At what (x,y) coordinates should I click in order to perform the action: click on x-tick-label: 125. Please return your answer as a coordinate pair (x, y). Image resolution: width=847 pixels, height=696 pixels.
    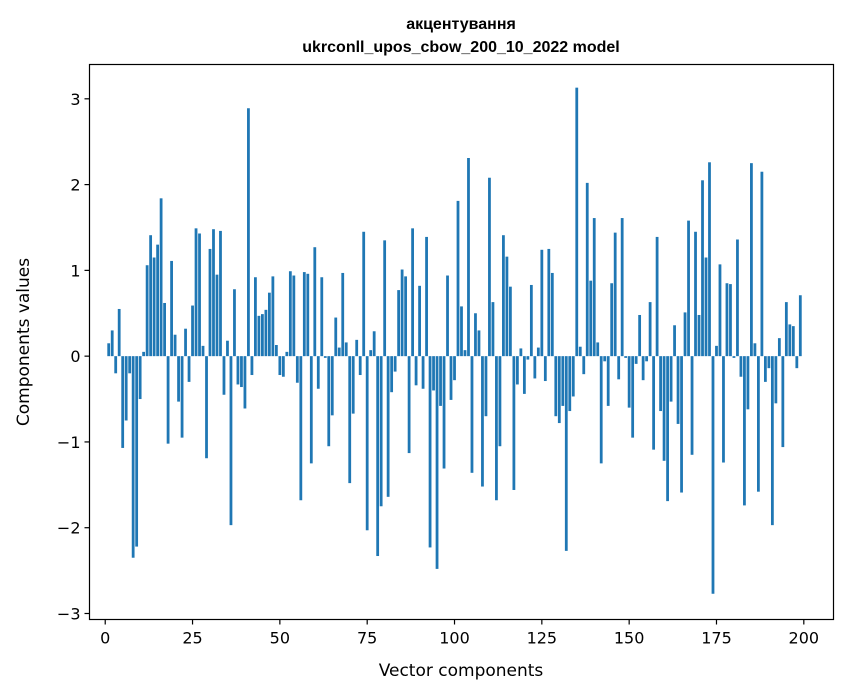
    Looking at the image, I should click on (542, 638).